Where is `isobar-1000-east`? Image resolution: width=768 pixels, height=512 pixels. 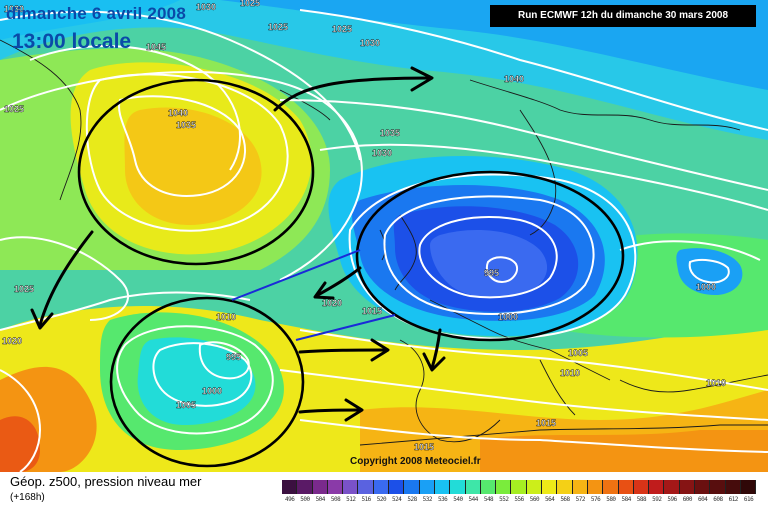
isobar-1000-east is located at coordinates (690, 250).